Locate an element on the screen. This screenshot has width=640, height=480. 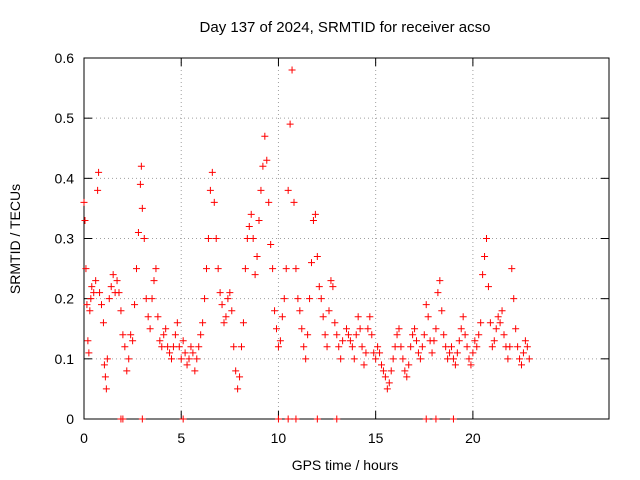
x-tick-label: 15 is located at coordinates (376, 438).